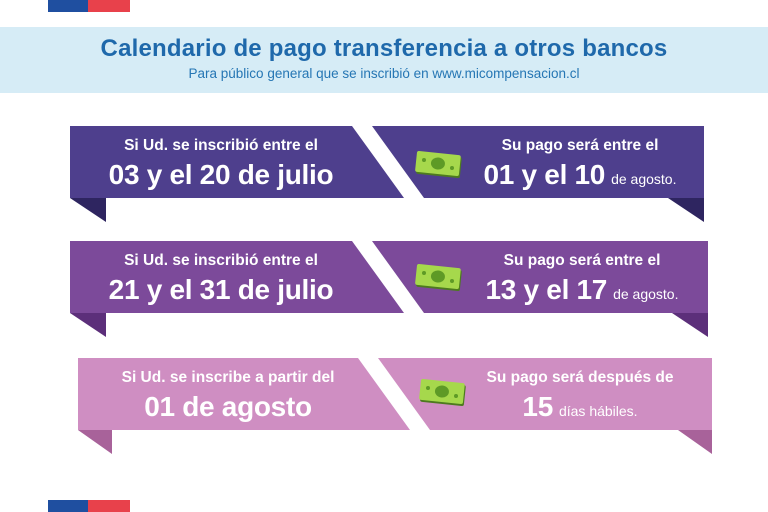  Describe the element at coordinates (644, 179) in the screenshot. I see `row1-right-unit: de agosto.` at that location.